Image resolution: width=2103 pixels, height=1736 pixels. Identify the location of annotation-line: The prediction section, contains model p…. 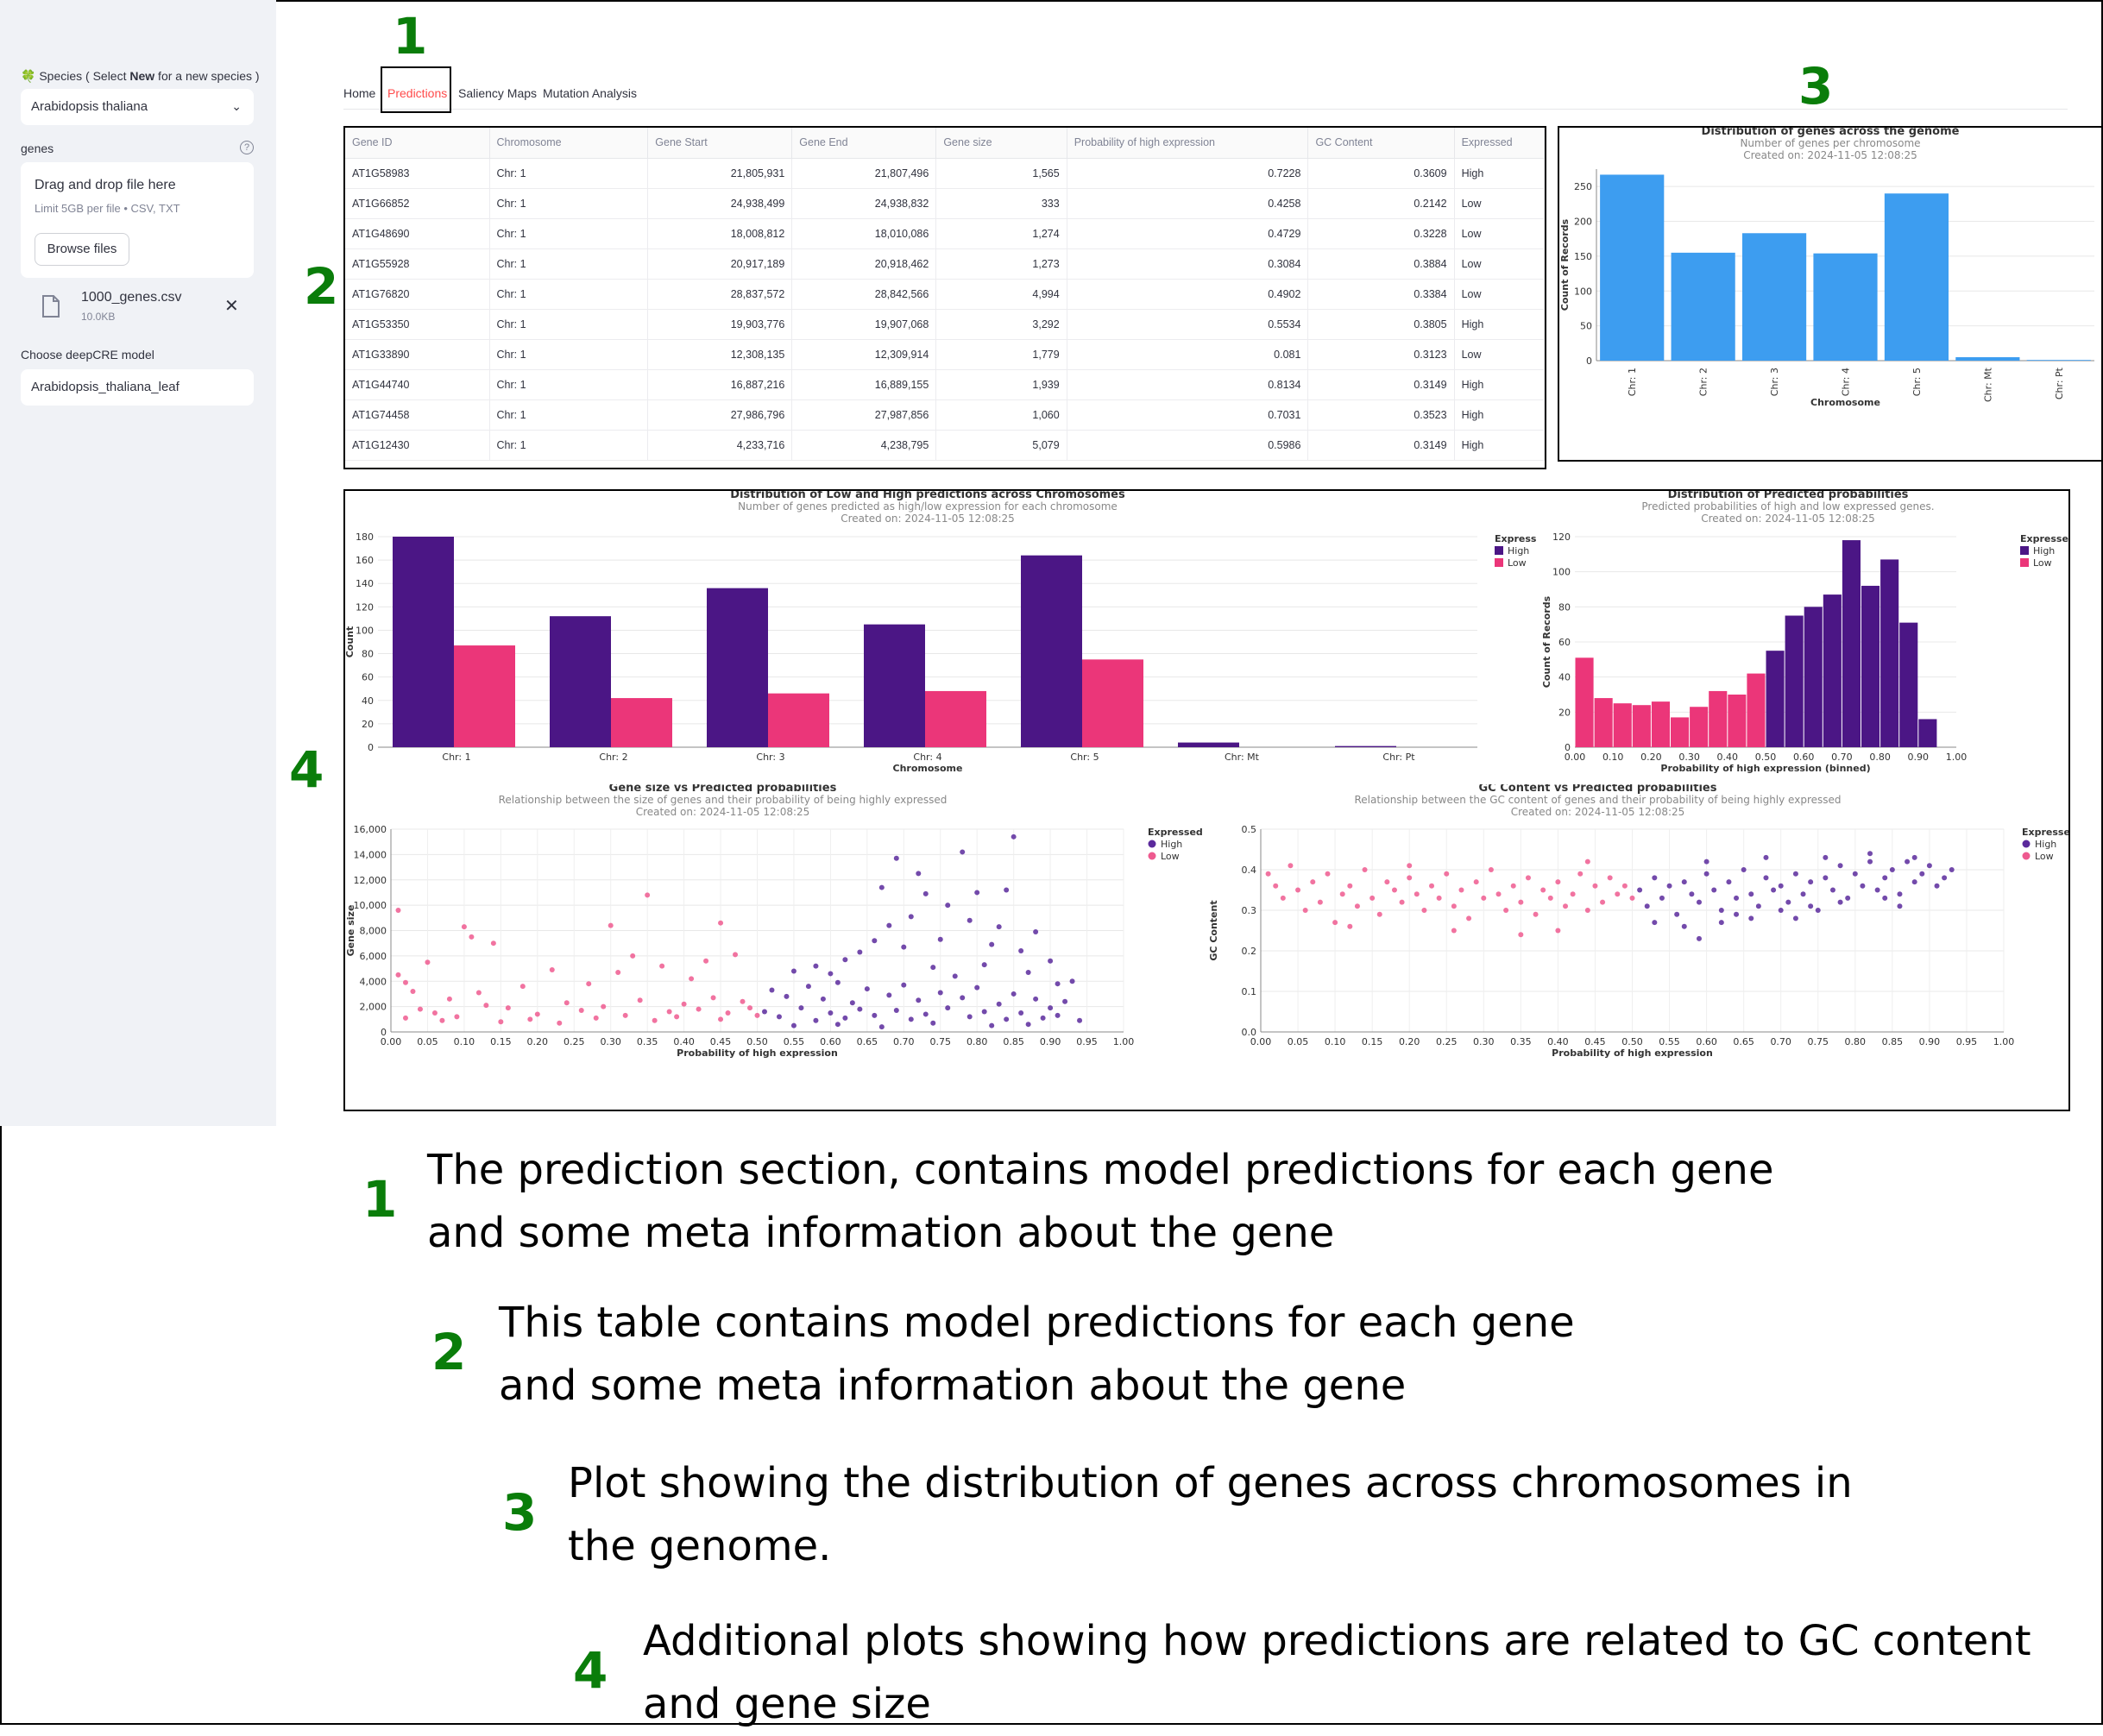
(1101, 1170).